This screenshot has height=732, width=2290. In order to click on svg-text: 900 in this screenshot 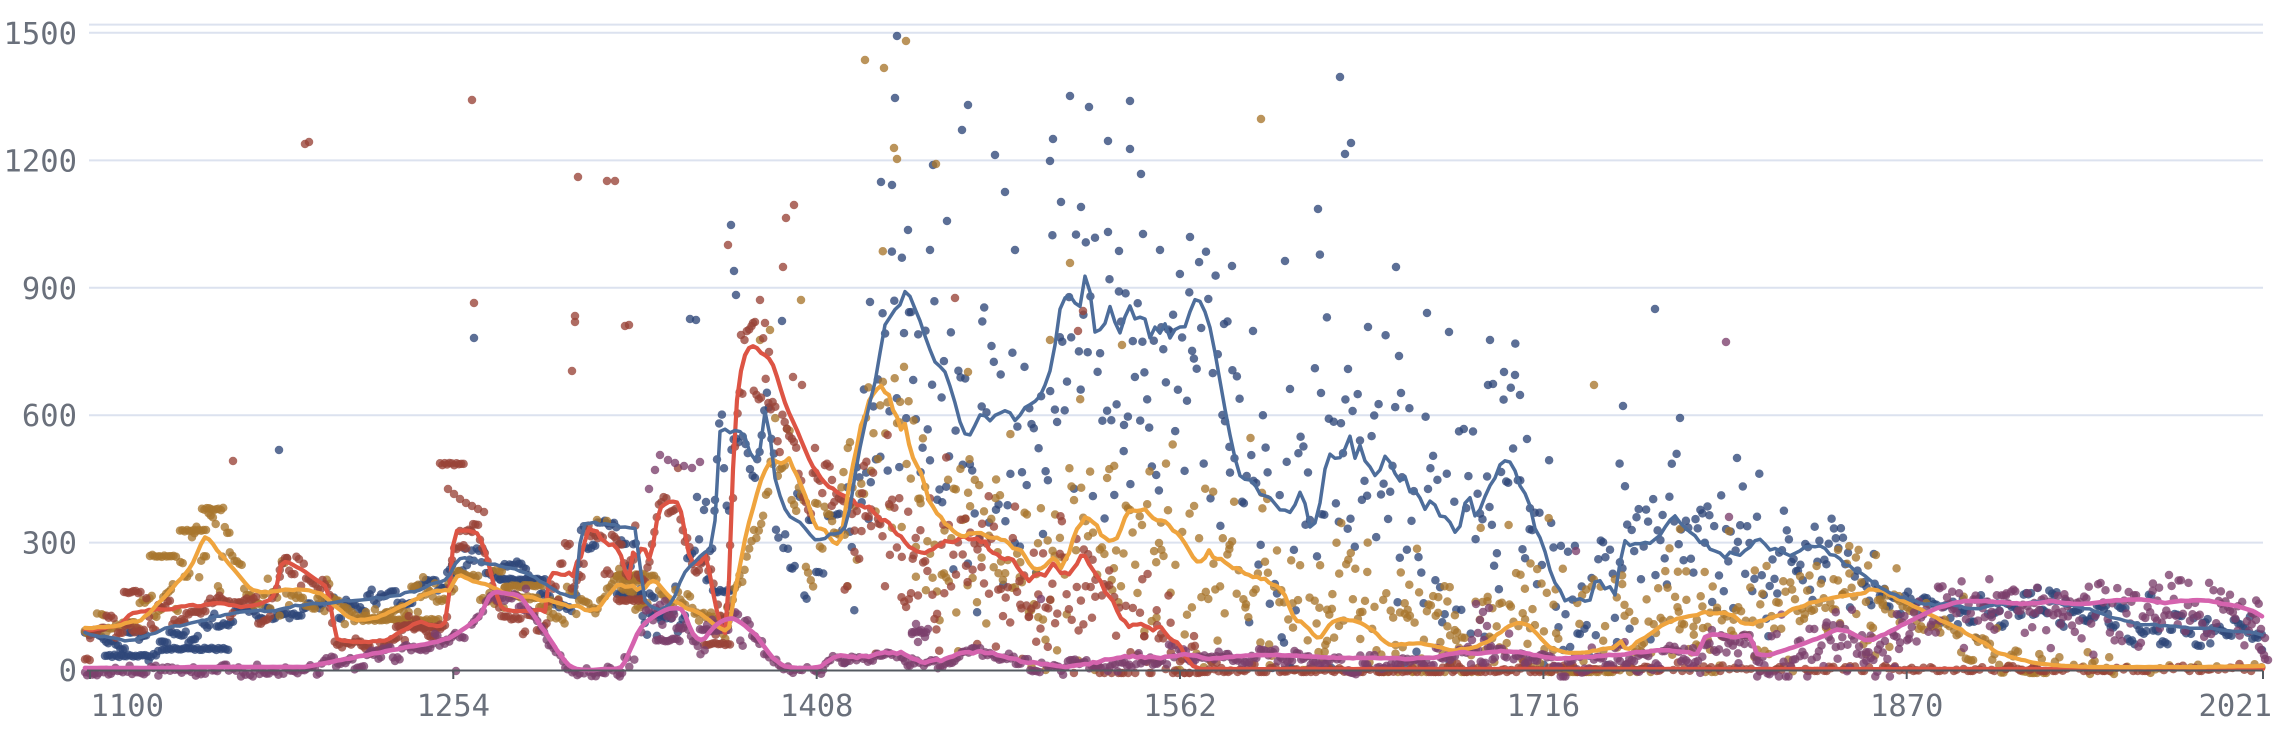, I will do `click(49, 289)`.